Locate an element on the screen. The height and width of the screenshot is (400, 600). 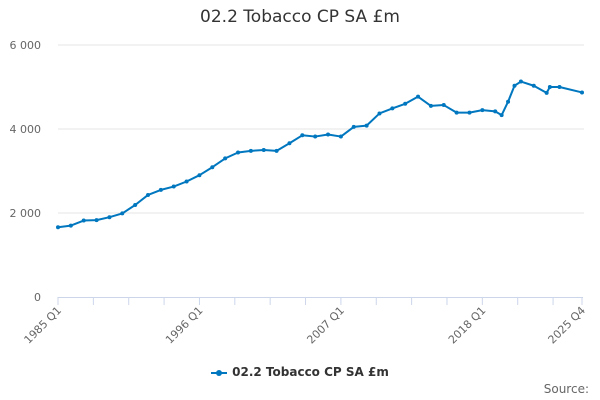
x-tick-label: 2007 Q1 is located at coordinates (325, 325).